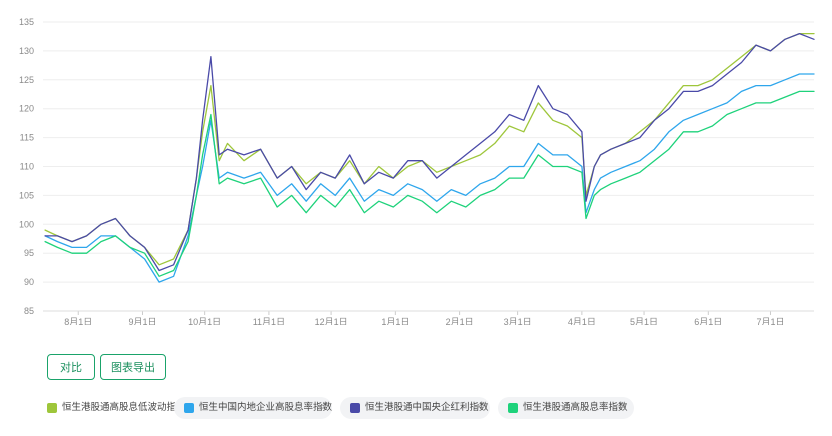  Describe the element at coordinates (331, 321) in the screenshot. I see `x-tick-label: 12月1日` at that location.